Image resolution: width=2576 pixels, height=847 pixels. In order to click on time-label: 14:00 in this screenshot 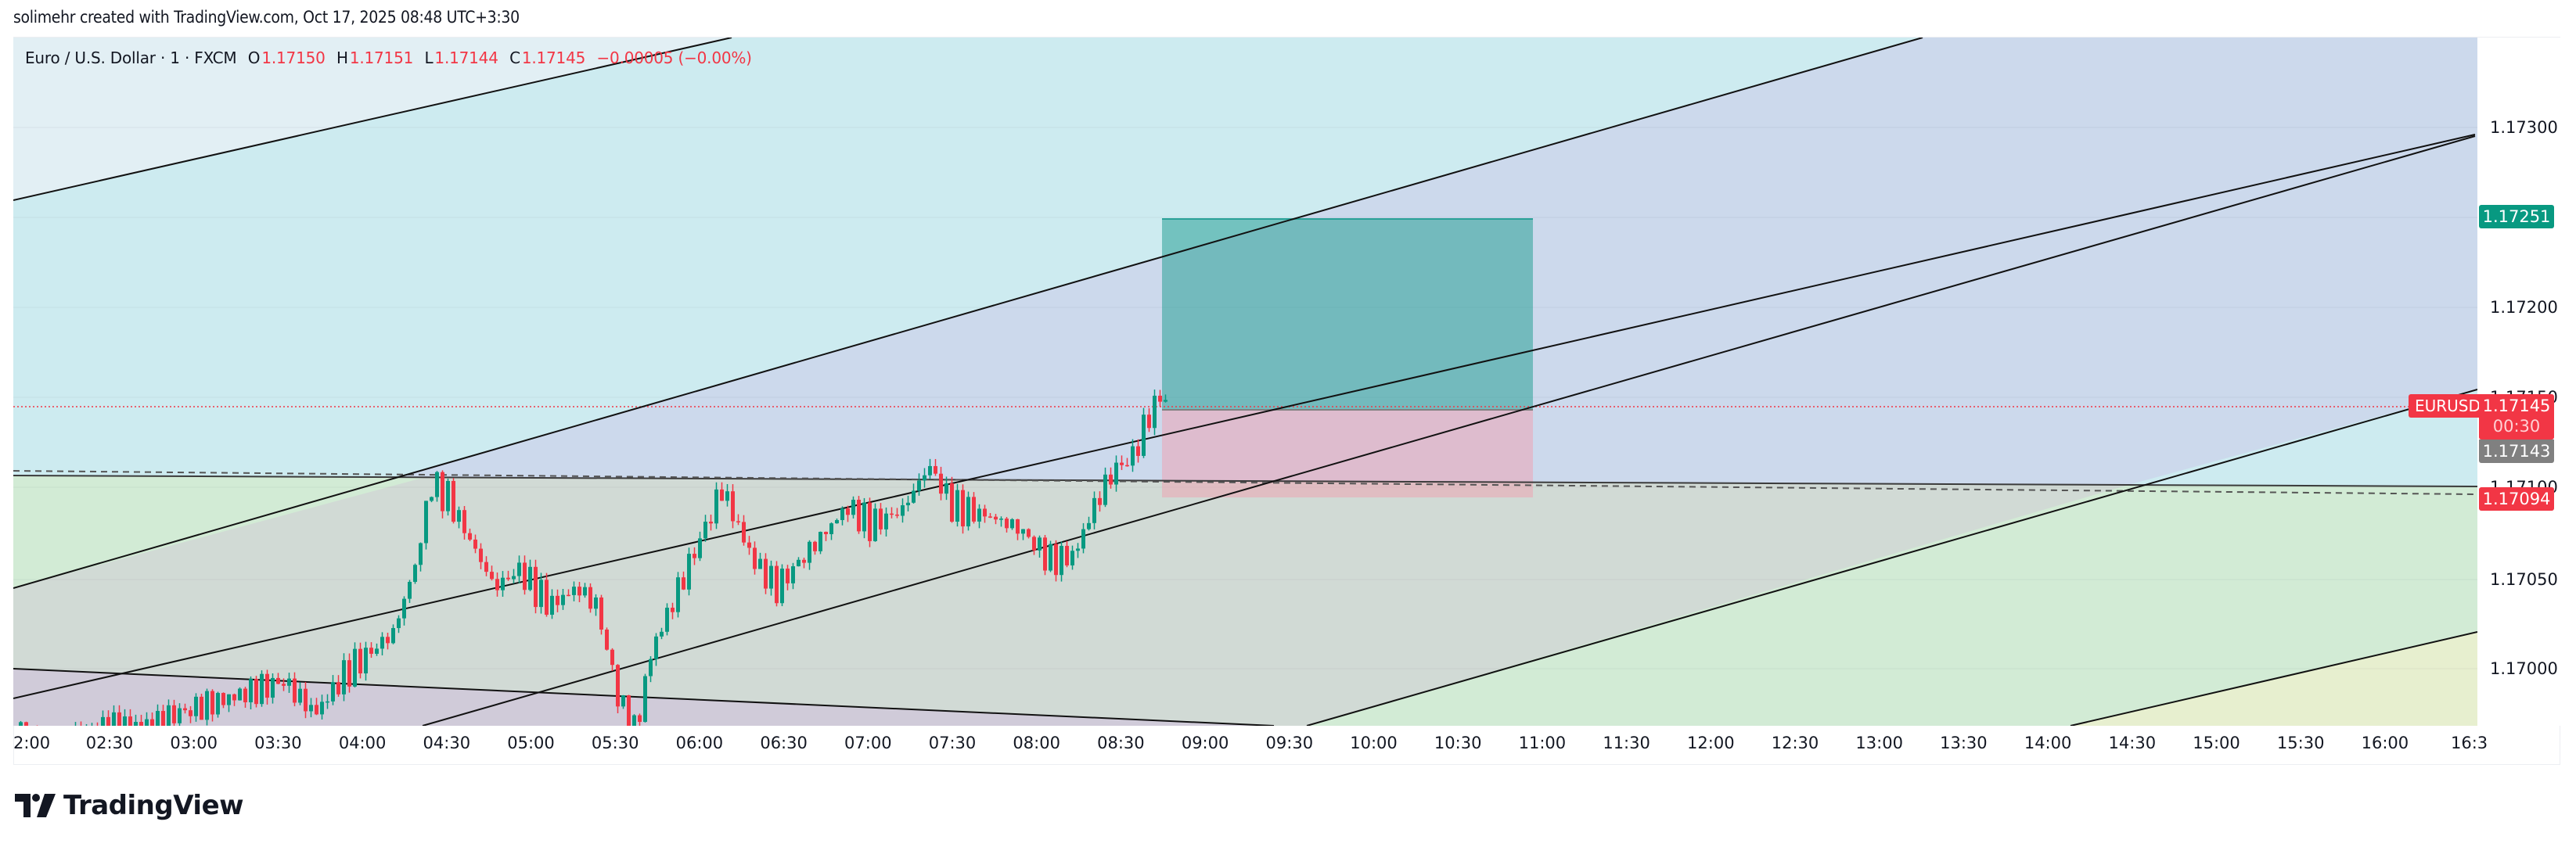, I will do `click(2048, 743)`.